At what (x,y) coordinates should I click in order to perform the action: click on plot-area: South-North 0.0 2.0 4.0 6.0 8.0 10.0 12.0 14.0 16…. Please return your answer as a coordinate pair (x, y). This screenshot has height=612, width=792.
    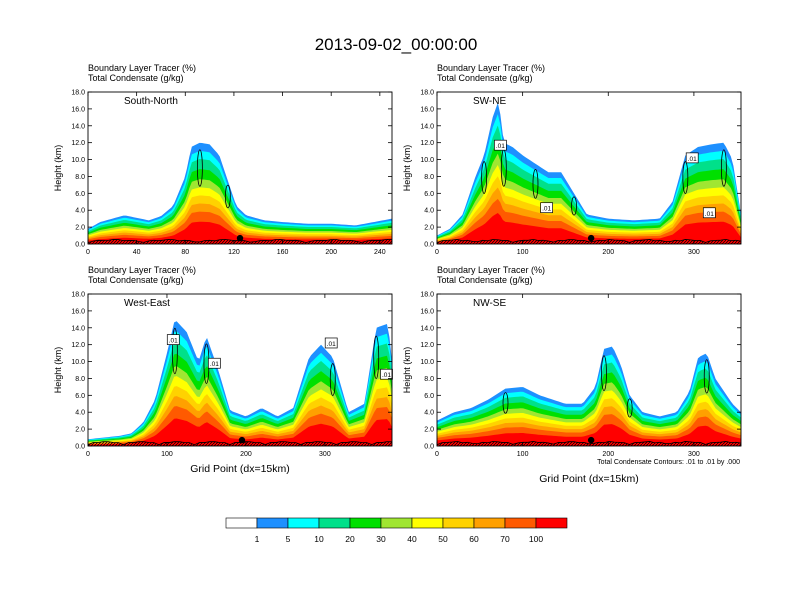
    Looking at the image, I should click on (223, 173).